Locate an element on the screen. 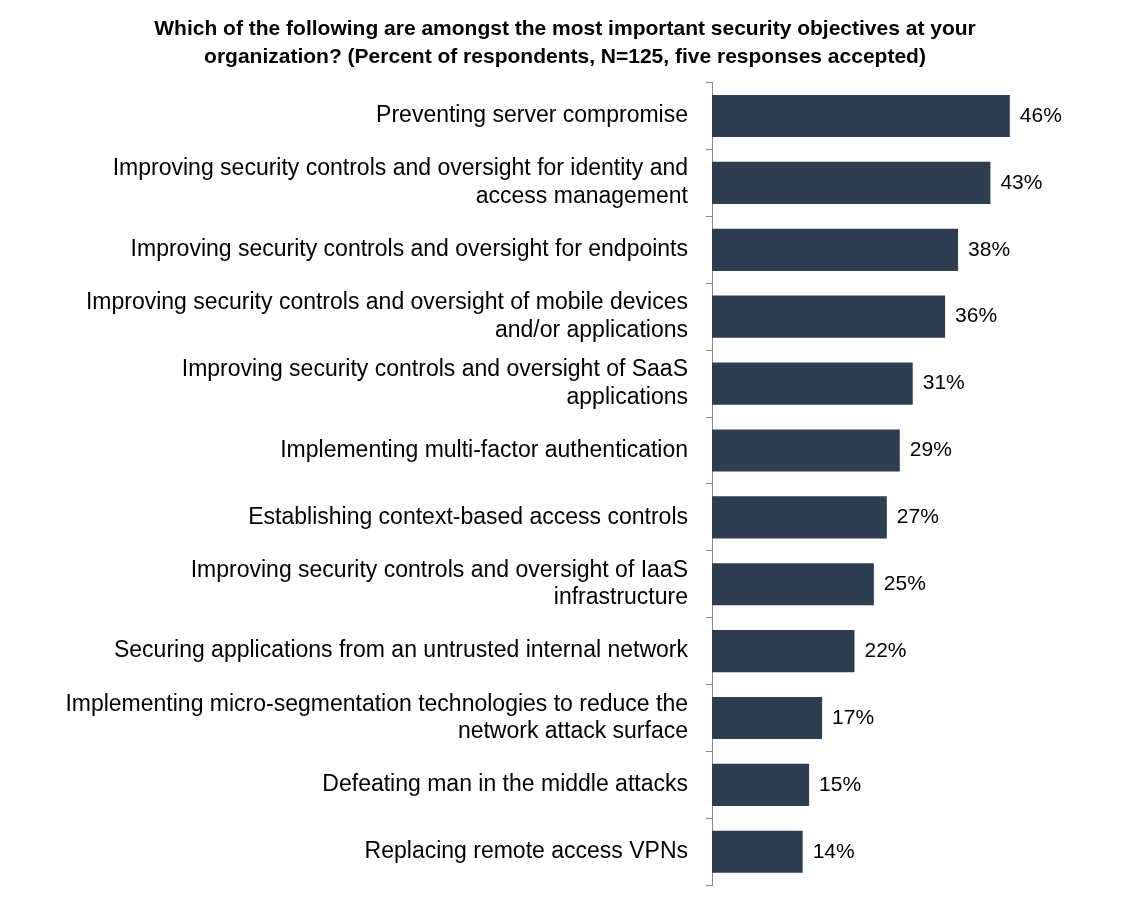  data-label: 38% is located at coordinates (989, 248).